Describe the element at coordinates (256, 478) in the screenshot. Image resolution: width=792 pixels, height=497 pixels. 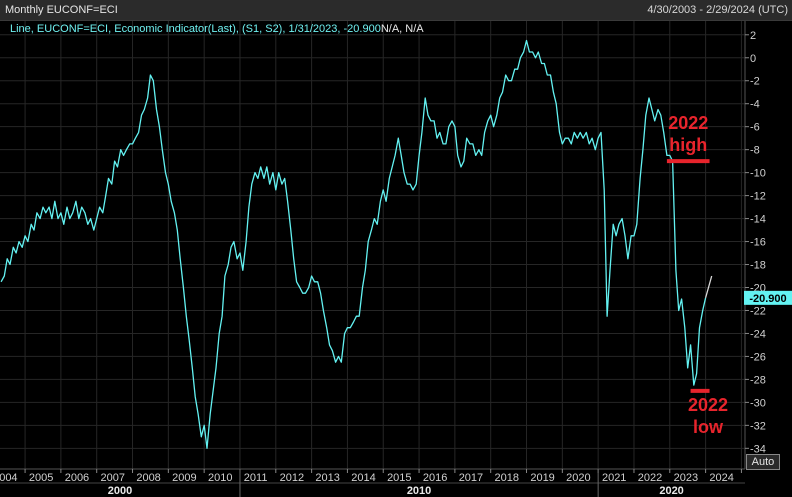
I see `x-tick-label: 2011` at that location.